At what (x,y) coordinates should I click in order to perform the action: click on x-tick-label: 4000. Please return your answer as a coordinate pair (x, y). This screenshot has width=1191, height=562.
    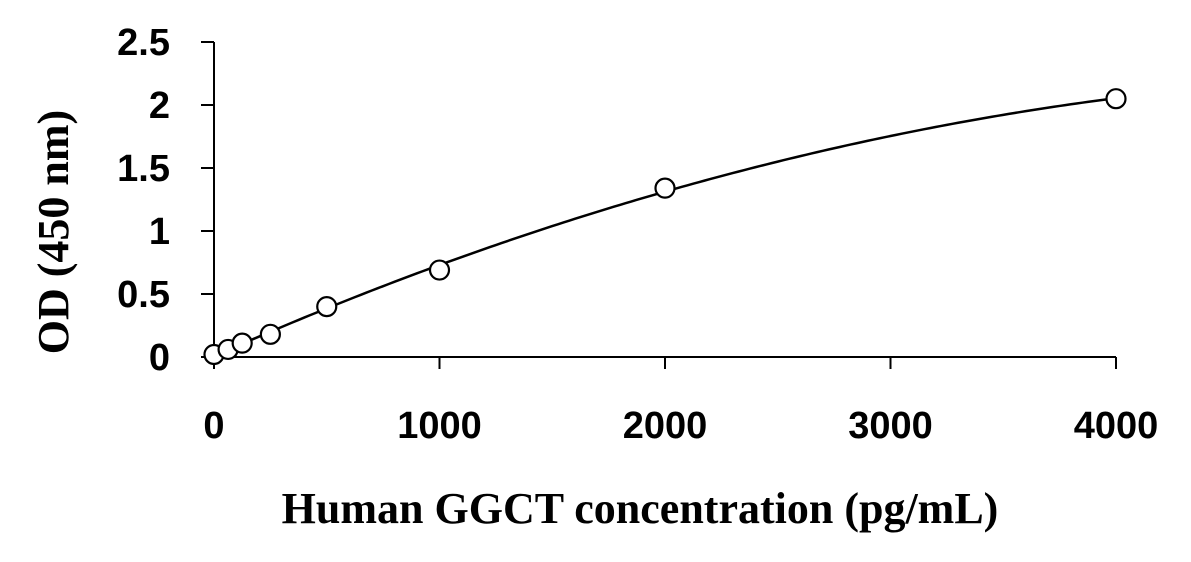
    Looking at the image, I should click on (1116, 426).